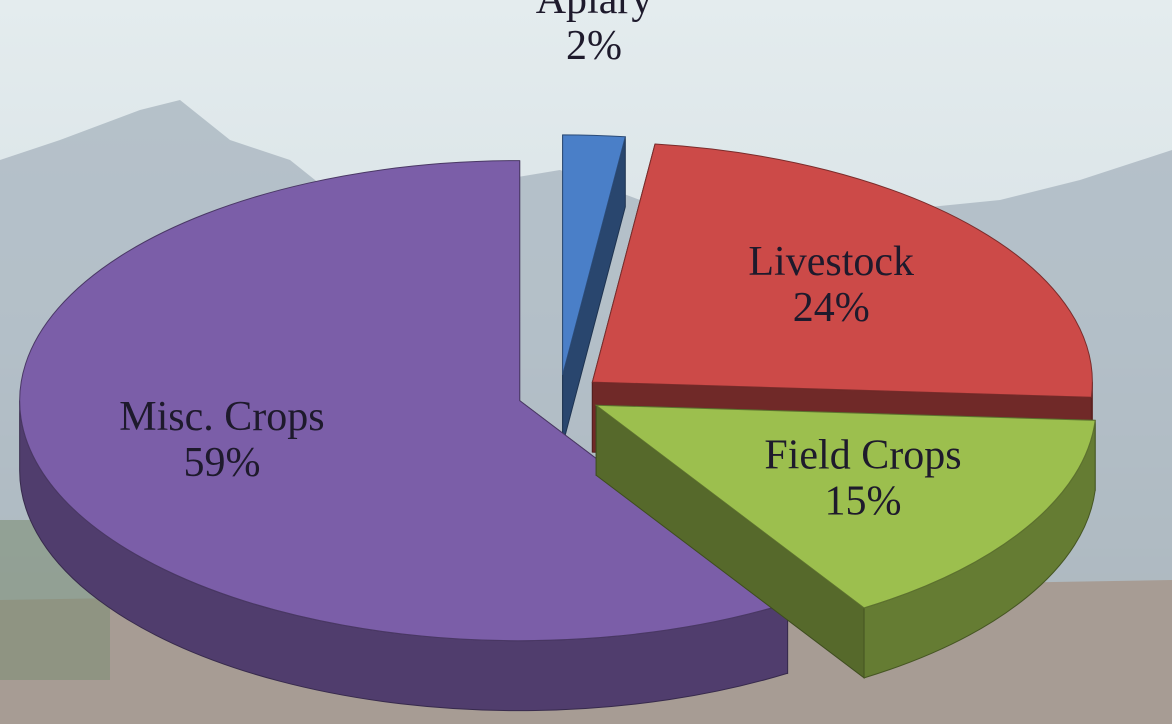 Image resolution: width=1172 pixels, height=724 pixels. What do you see at coordinates (221, 417) in the screenshot?
I see `category-label: Misc. Crops` at bounding box center [221, 417].